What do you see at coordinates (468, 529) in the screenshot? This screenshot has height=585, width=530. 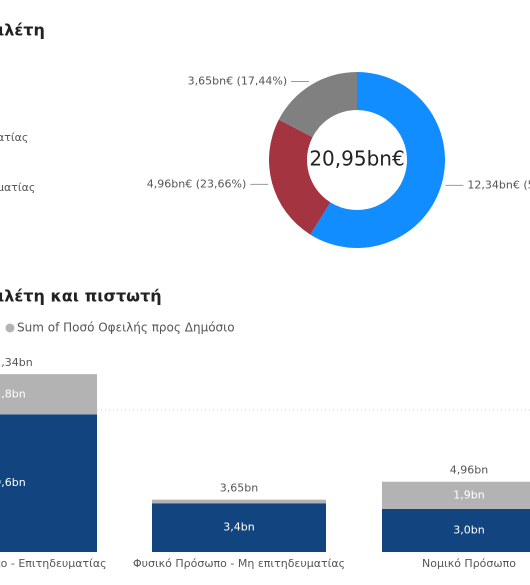 I see `data-label: 3,0bn` at bounding box center [468, 529].